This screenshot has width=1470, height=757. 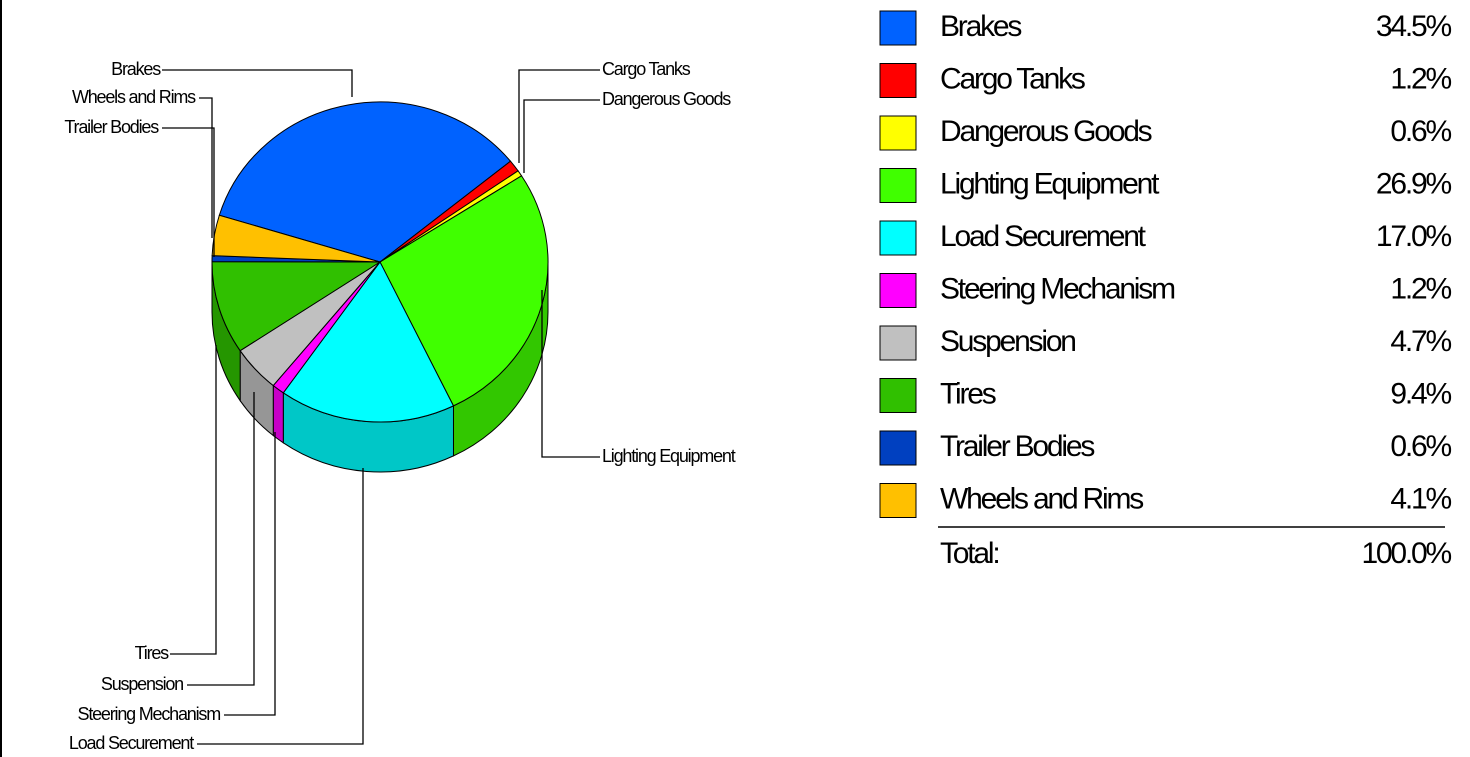 What do you see at coordinates (111, 127) in the screenshot?
I see `slice-label: Trailer Bodies` at bounding box center [111, 127].